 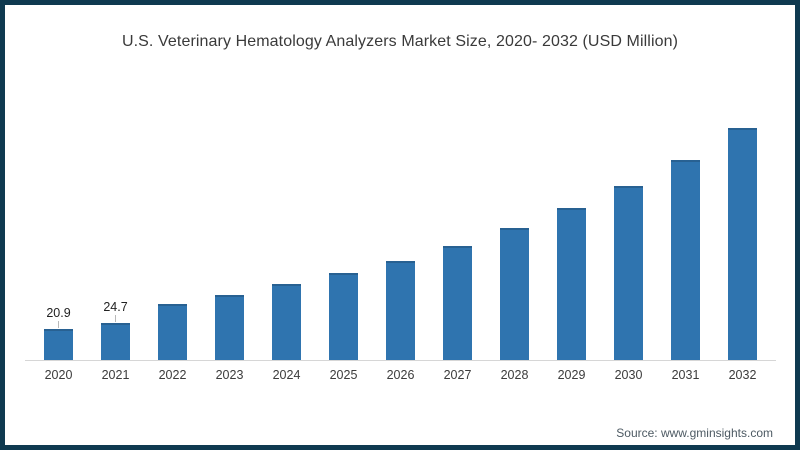 I want to click on x-axis-label: 2024, so click(x=286, y=375).